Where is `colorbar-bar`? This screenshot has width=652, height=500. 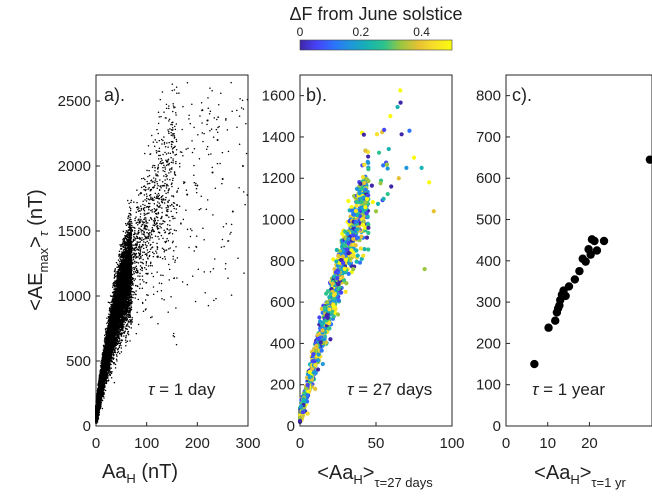 colorbar-bar is located at coordinates (376, 45).